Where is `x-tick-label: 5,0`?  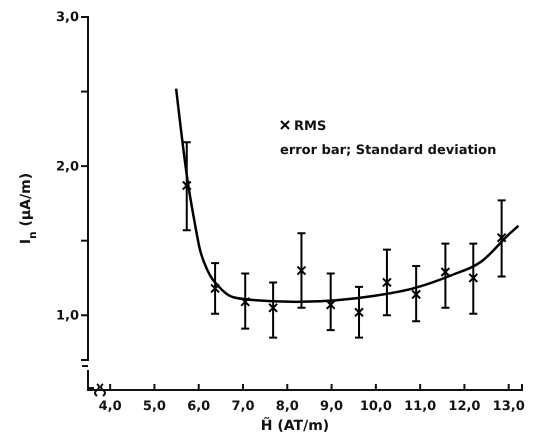 x-tick-label: 5,0 is located at coordinates (154, 406).